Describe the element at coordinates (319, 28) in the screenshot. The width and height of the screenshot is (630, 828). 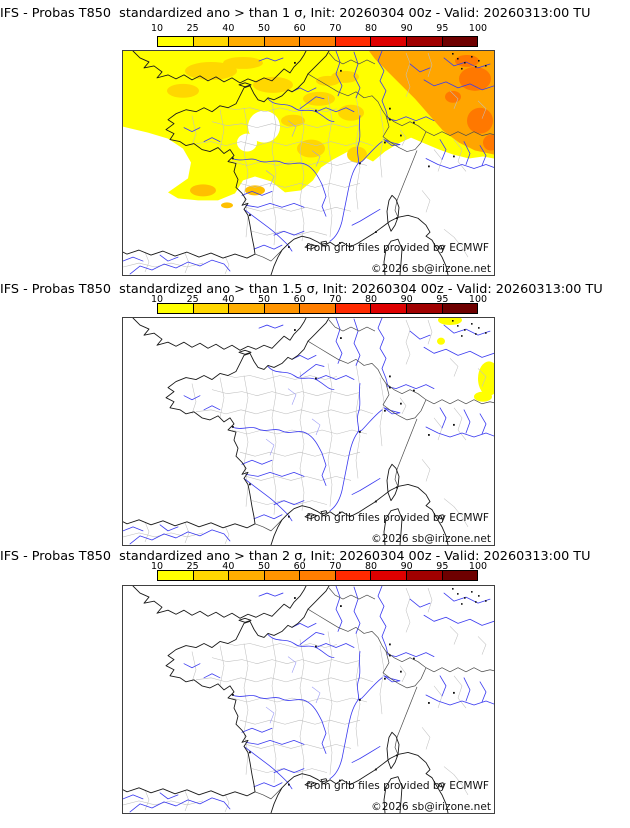
I see `colorbar-1-ticks: 10 25 40 50 60 70 80 90 95 100` at that location.